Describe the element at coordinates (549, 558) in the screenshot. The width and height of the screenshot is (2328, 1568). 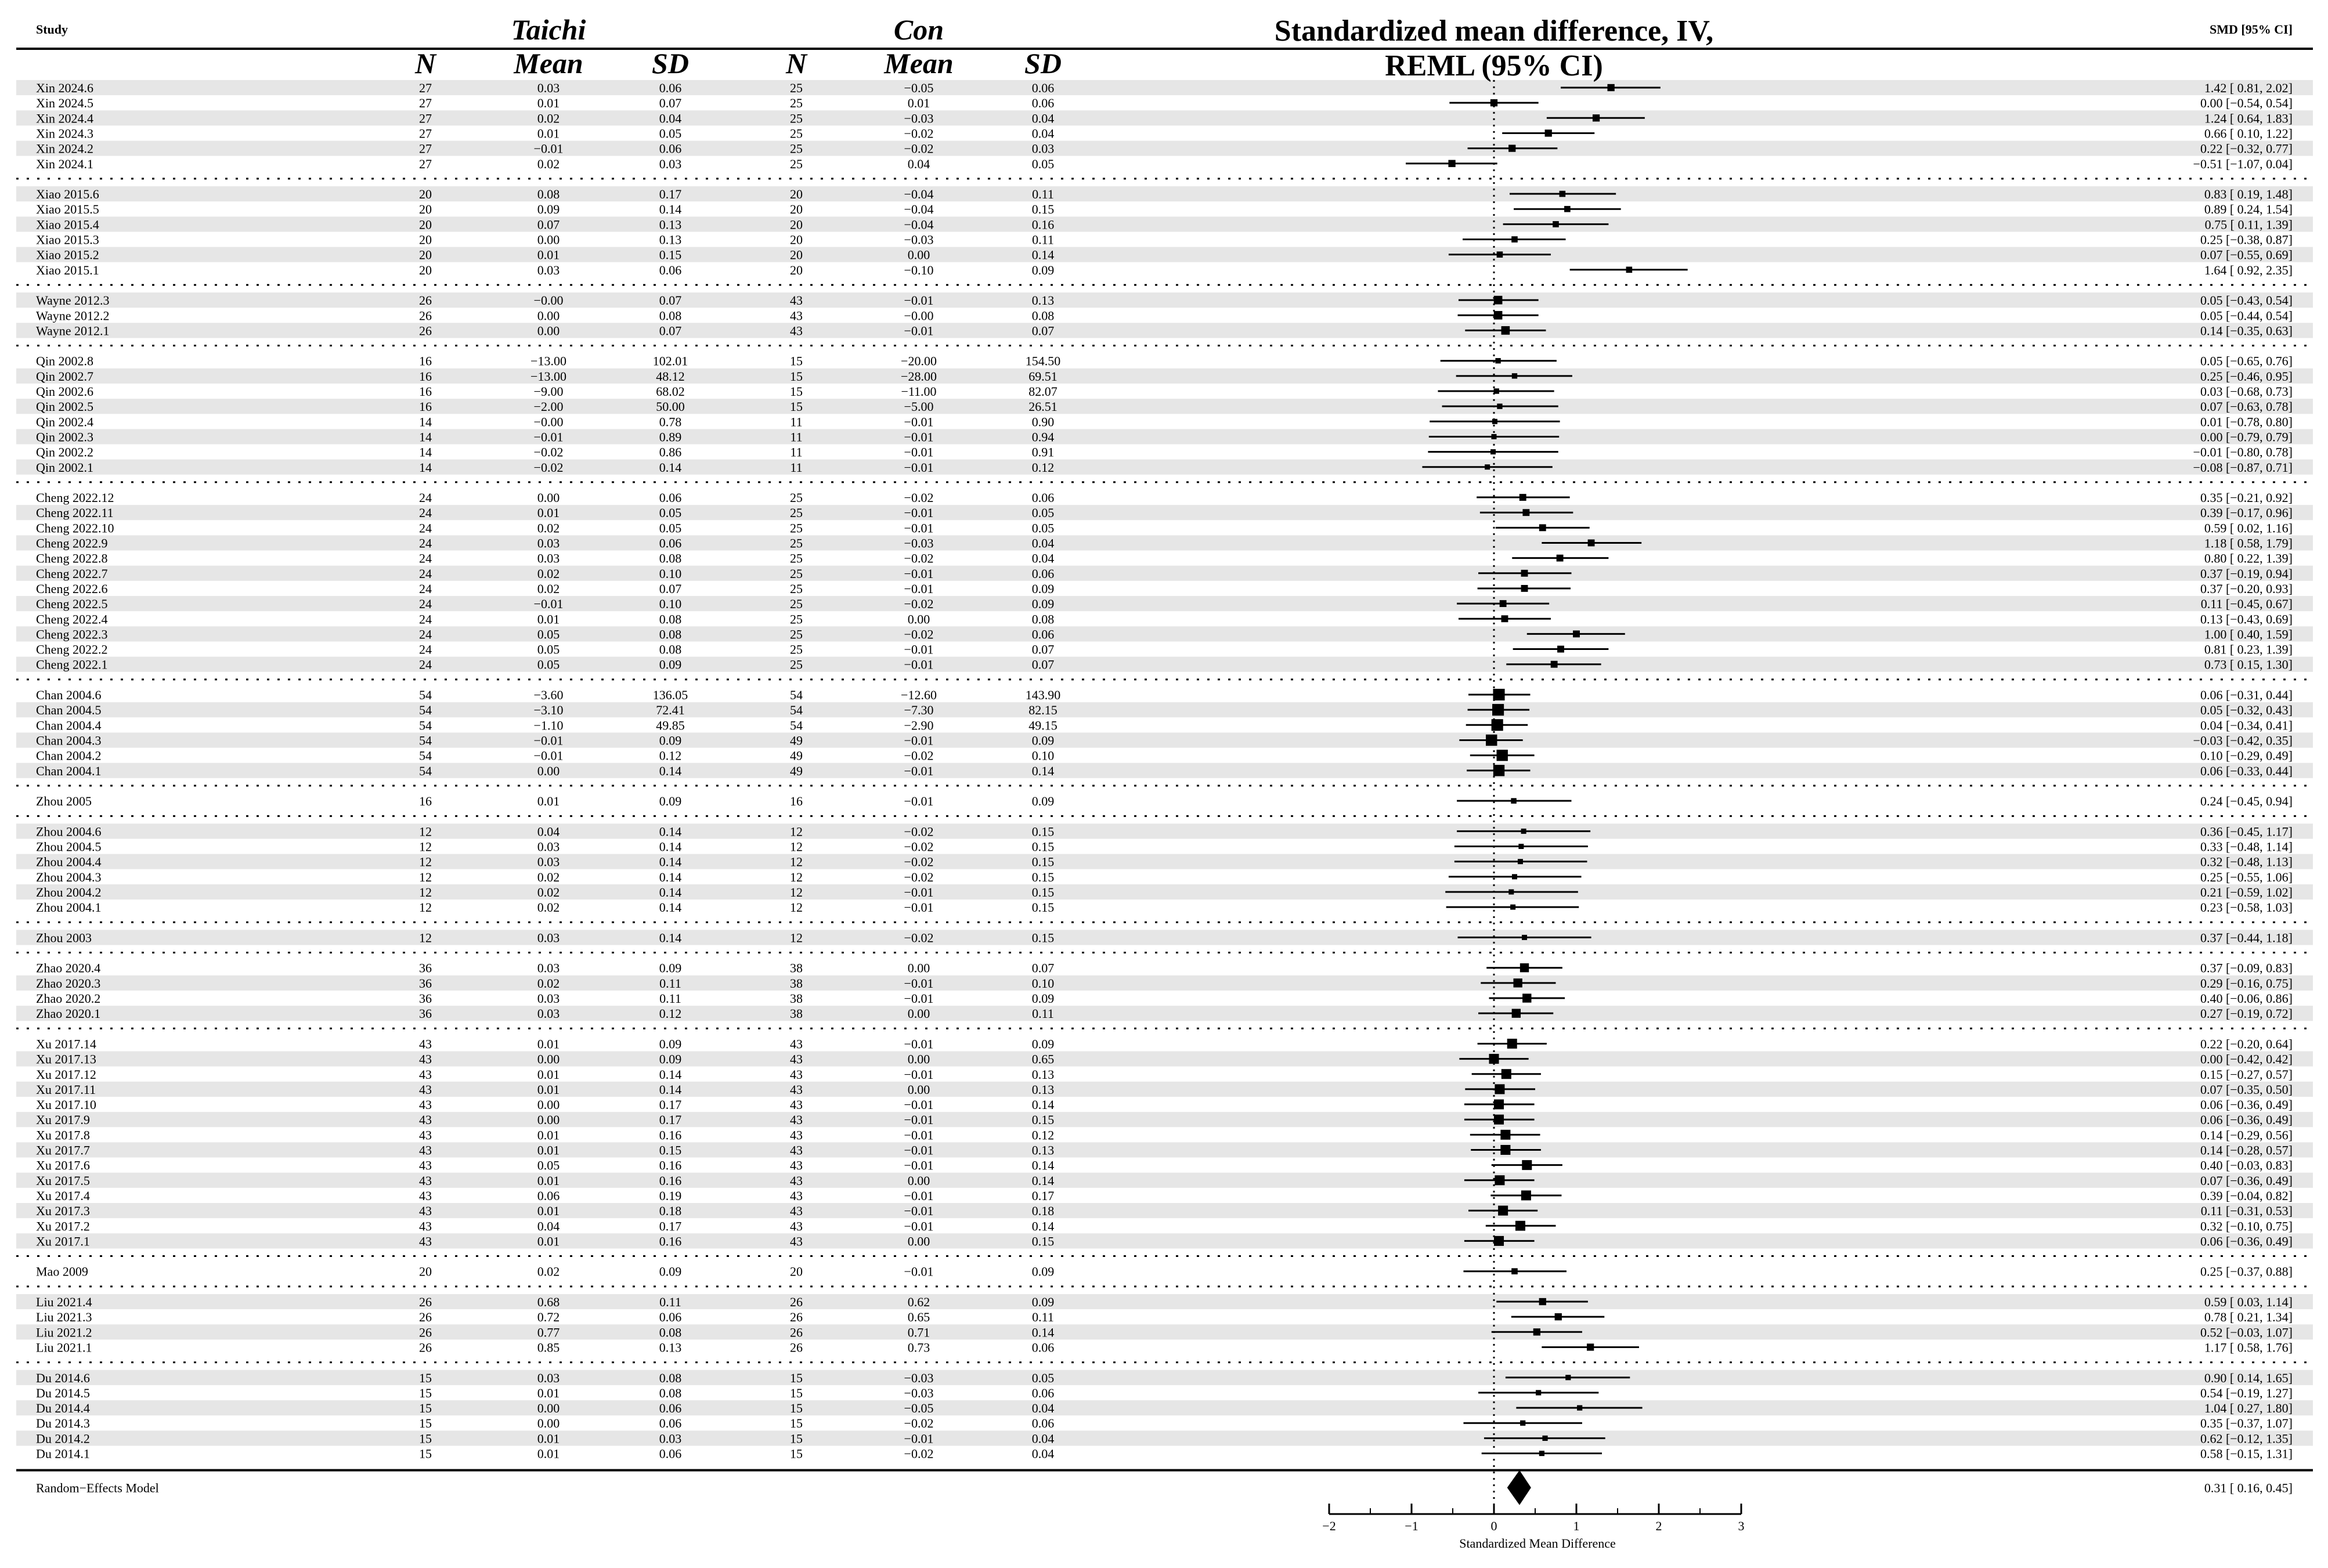
I see `cell-m1: 0.03` at that location.